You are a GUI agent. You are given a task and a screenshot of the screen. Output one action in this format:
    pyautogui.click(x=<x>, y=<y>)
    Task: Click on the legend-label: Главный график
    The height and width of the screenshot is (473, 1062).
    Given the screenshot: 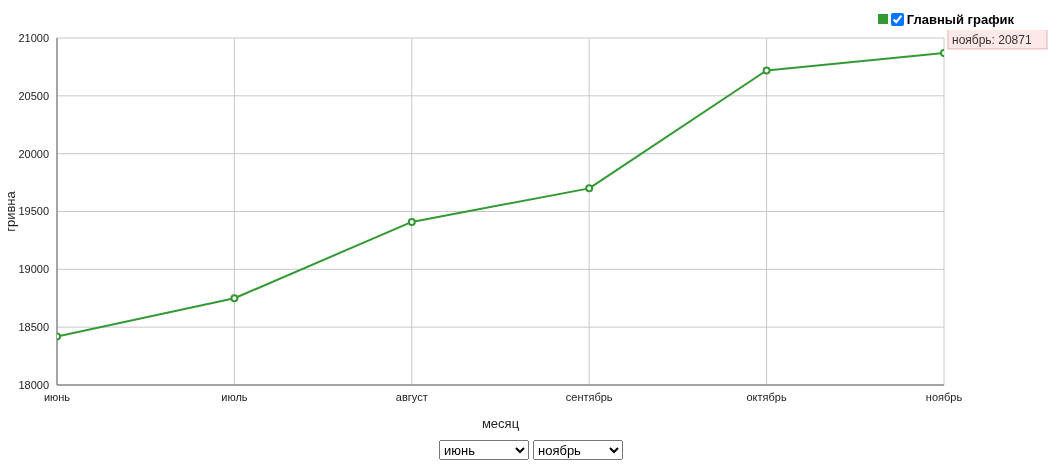 What is the action you would take?
    pyautogui.click(x=959, y=19)
    